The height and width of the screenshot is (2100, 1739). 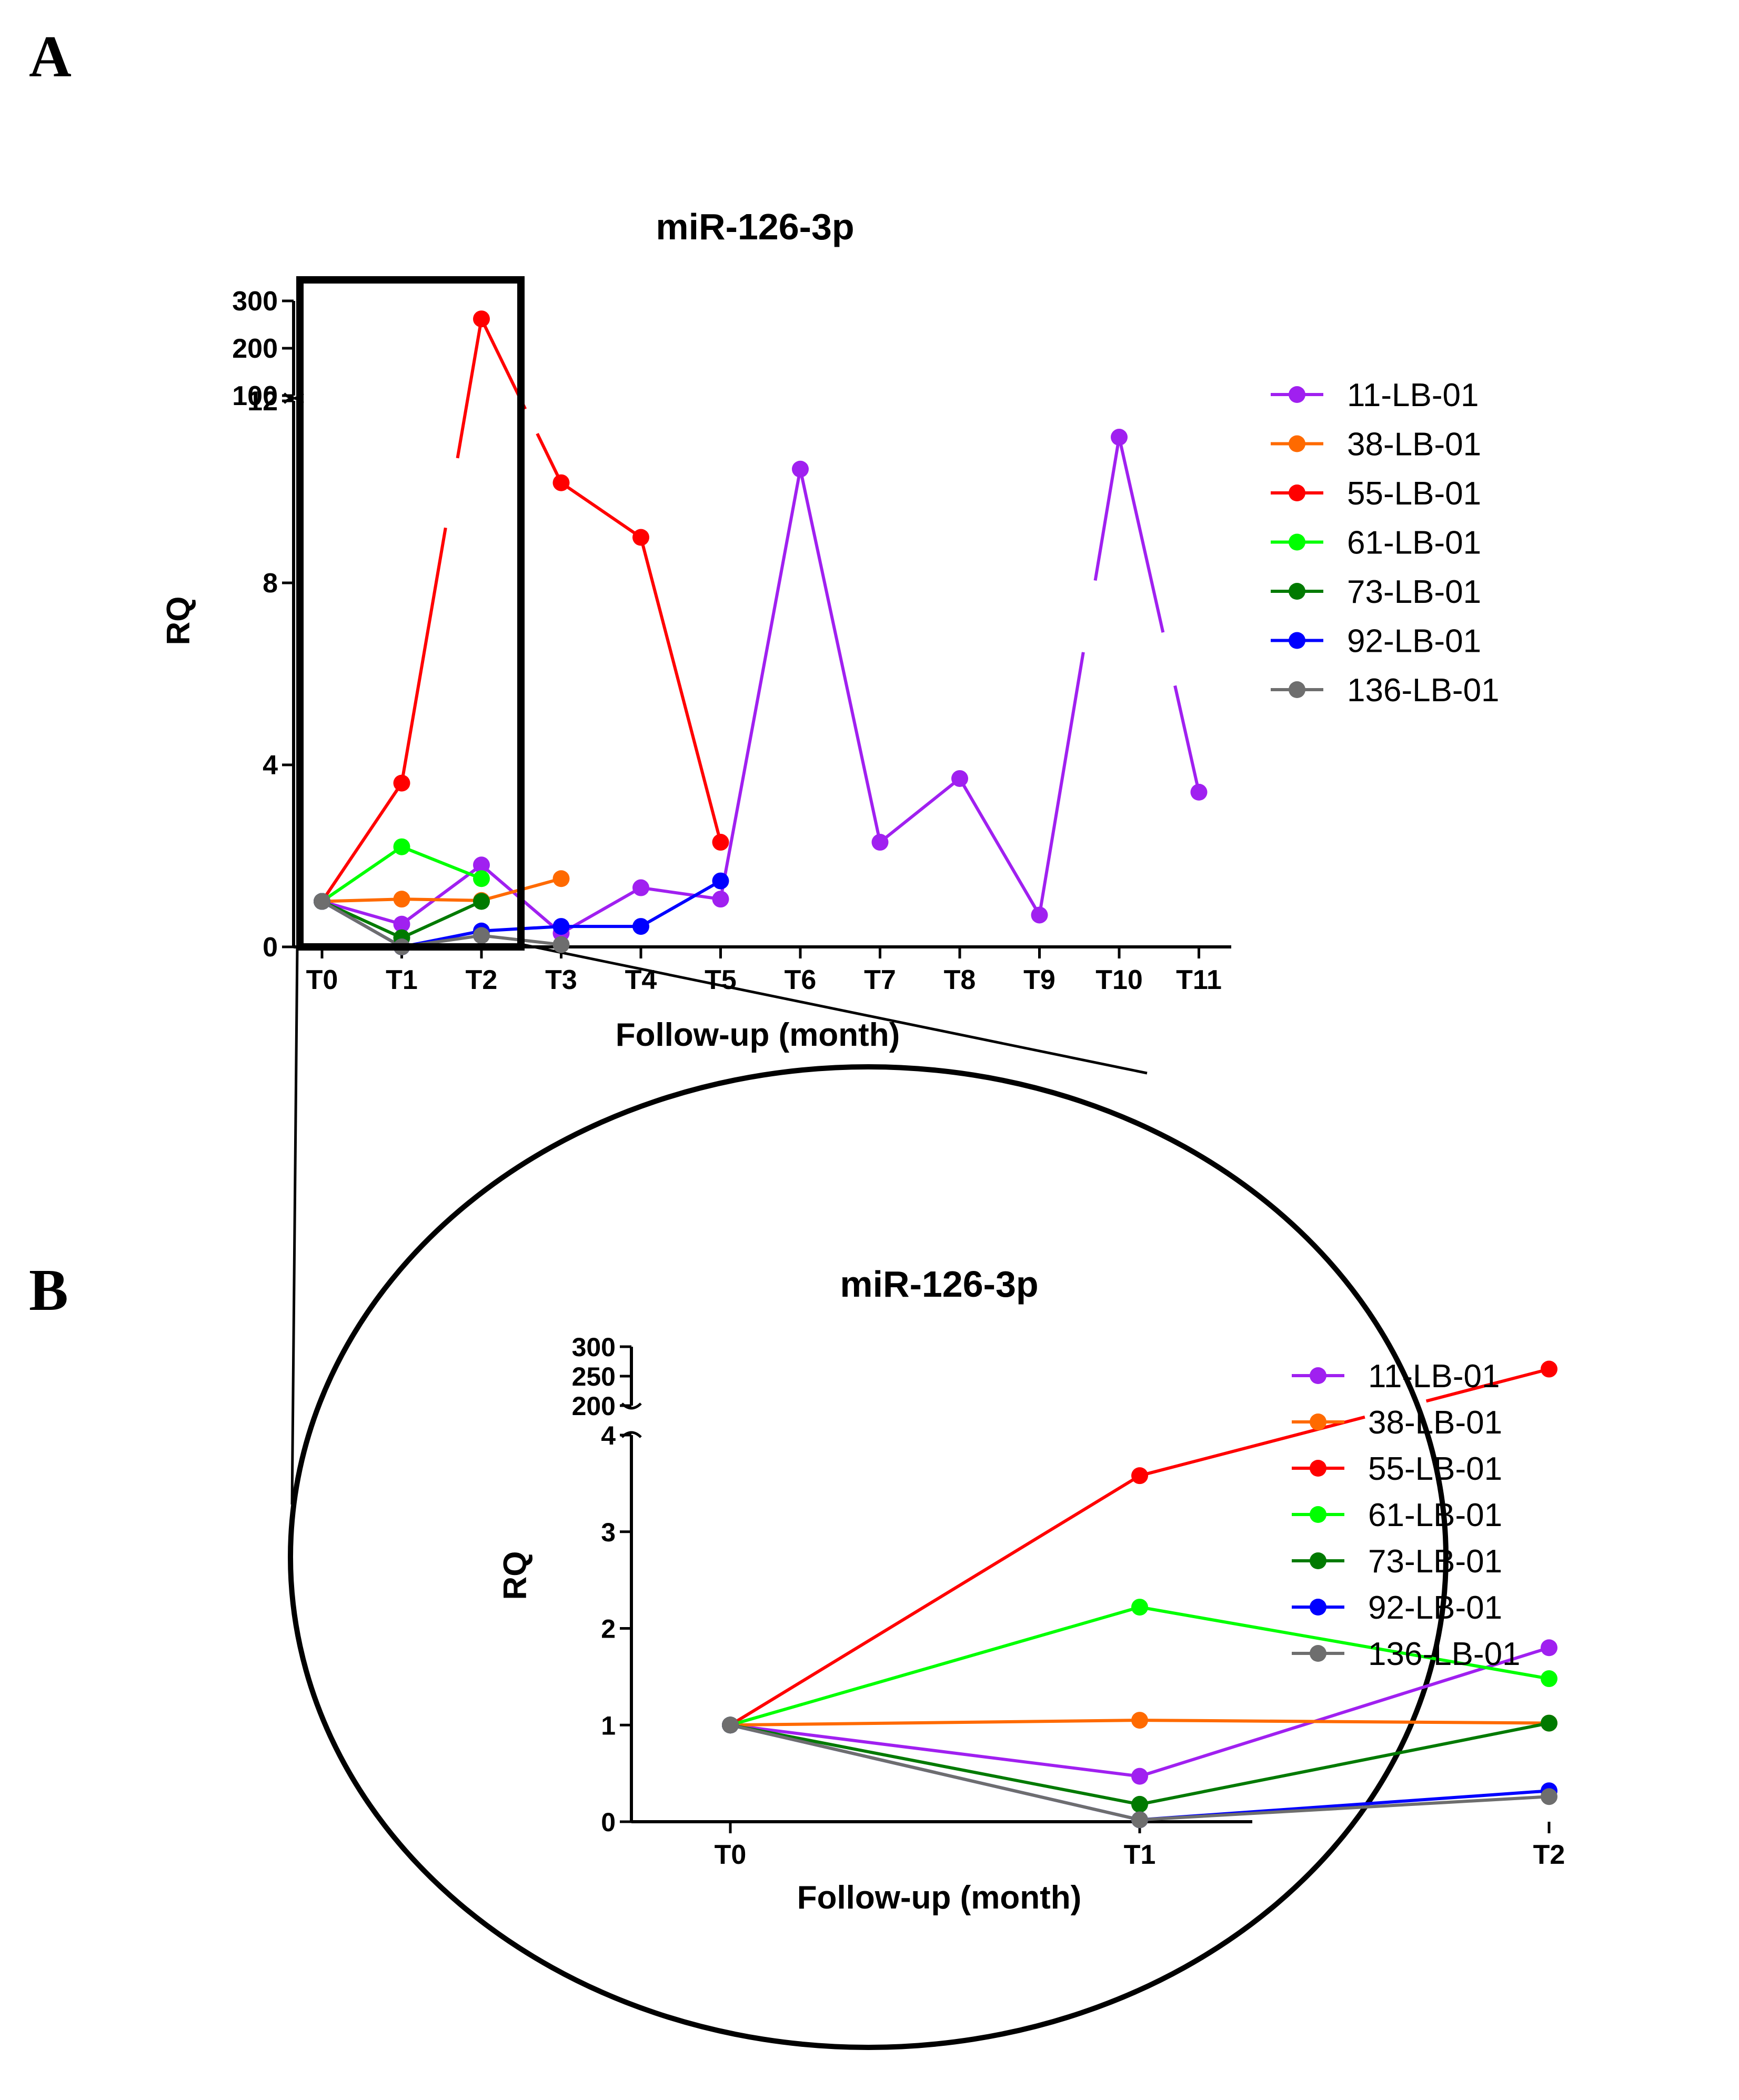 I want to click on chart-b-point-136-lb-01-t1, so click(x=1140, y=1820).